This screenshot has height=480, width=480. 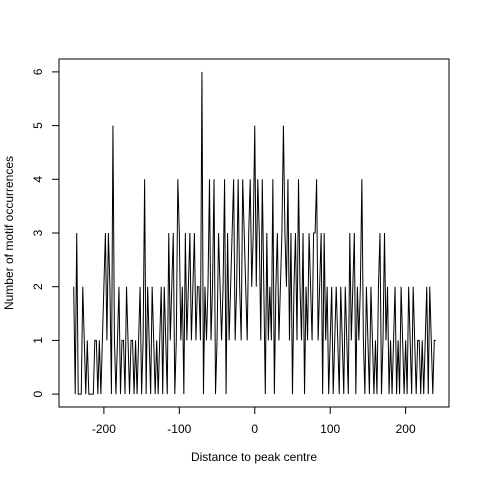 I want to click on y-tick-label: 3, so click(x=38, y=232).